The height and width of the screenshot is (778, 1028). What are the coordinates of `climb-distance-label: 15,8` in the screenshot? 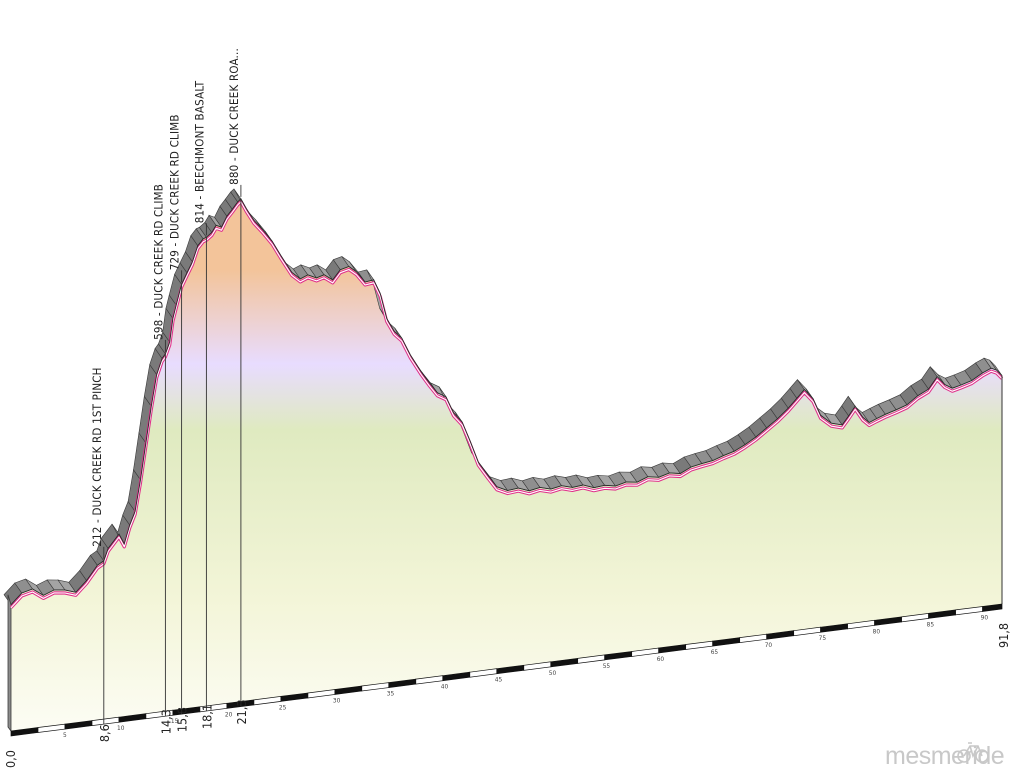 It's located at (182, 719).